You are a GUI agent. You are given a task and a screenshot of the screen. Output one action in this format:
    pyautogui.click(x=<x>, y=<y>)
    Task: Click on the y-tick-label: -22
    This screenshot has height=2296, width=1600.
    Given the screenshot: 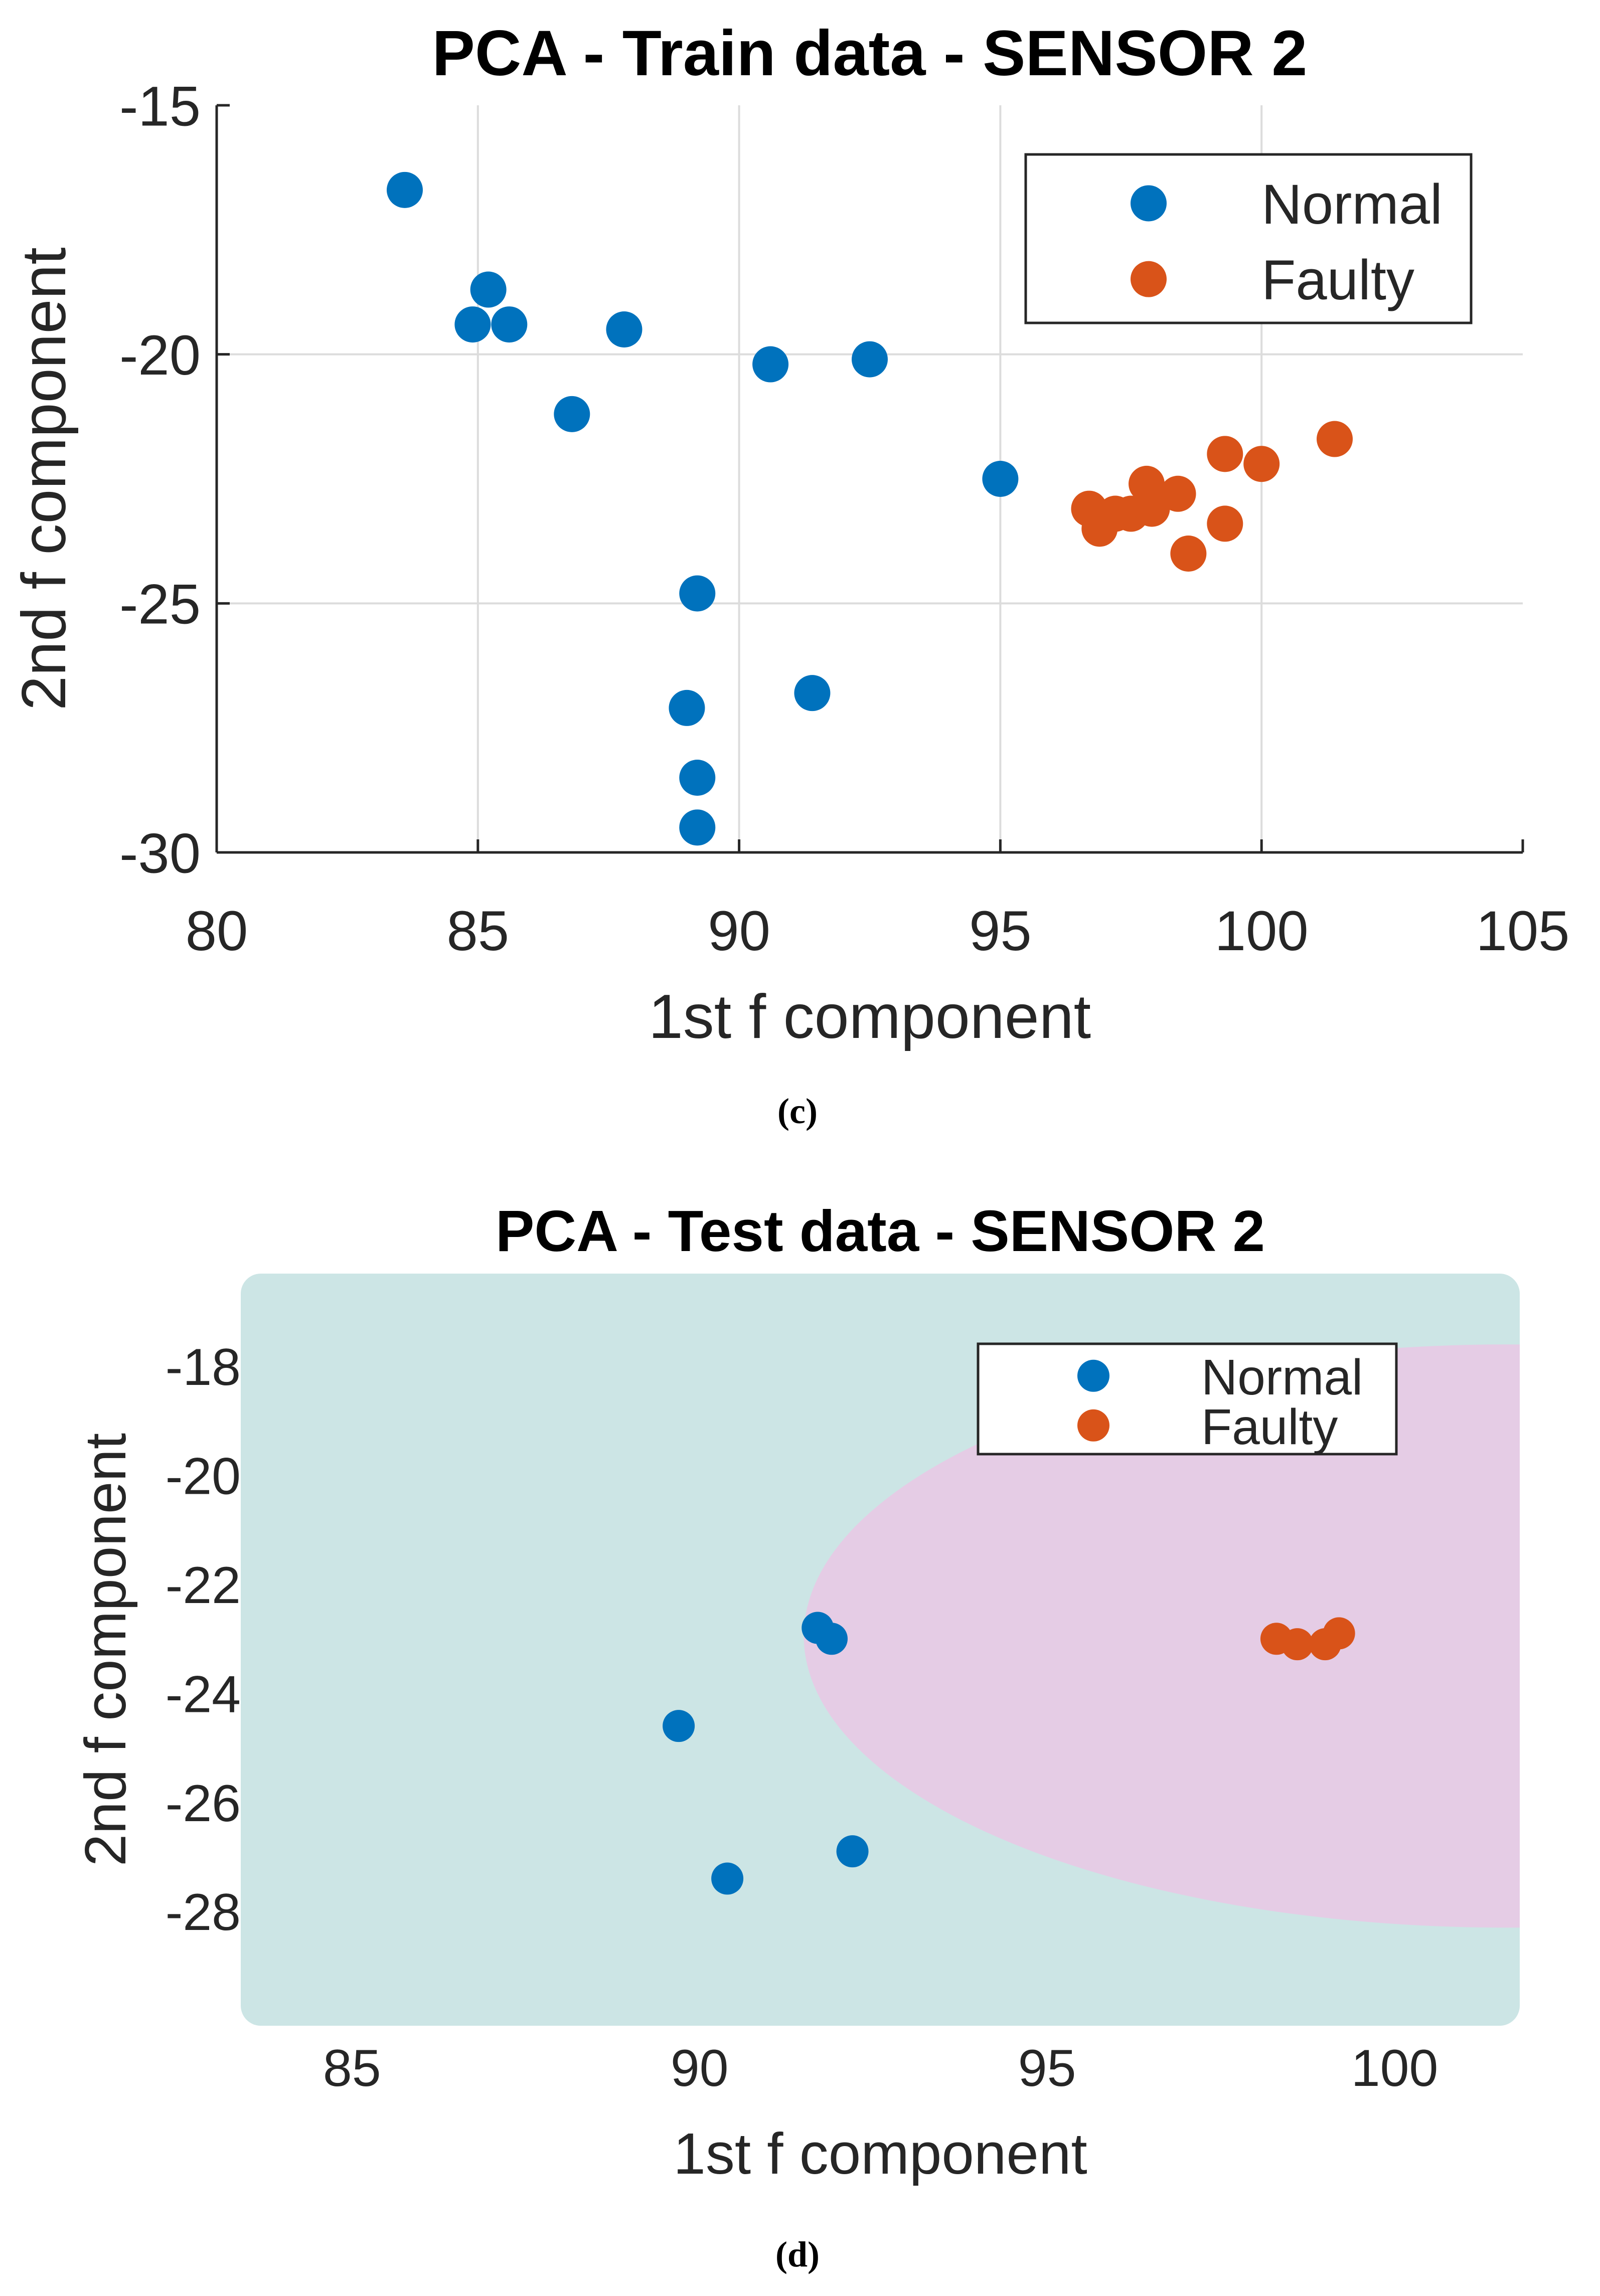 What is the action you would take?
    pyautogui.click(x=203, y=1585)
    